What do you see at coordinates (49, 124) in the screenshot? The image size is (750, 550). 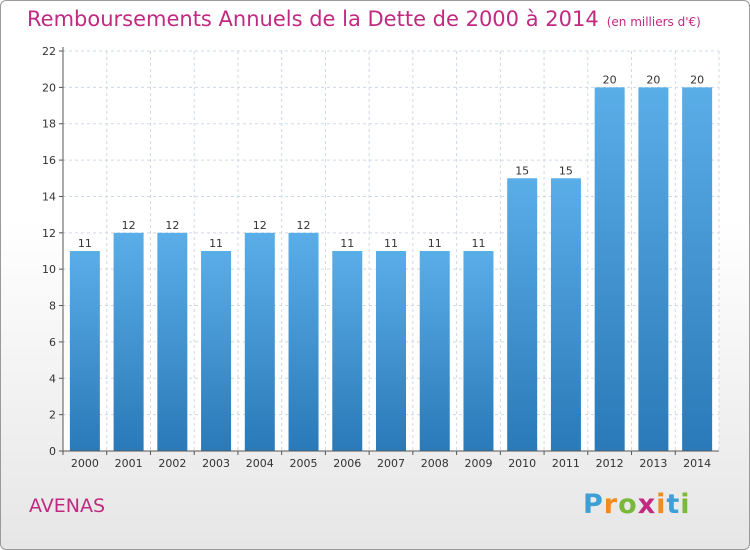 I see `y-tick-label: 18` at bounding box center [49, 124].